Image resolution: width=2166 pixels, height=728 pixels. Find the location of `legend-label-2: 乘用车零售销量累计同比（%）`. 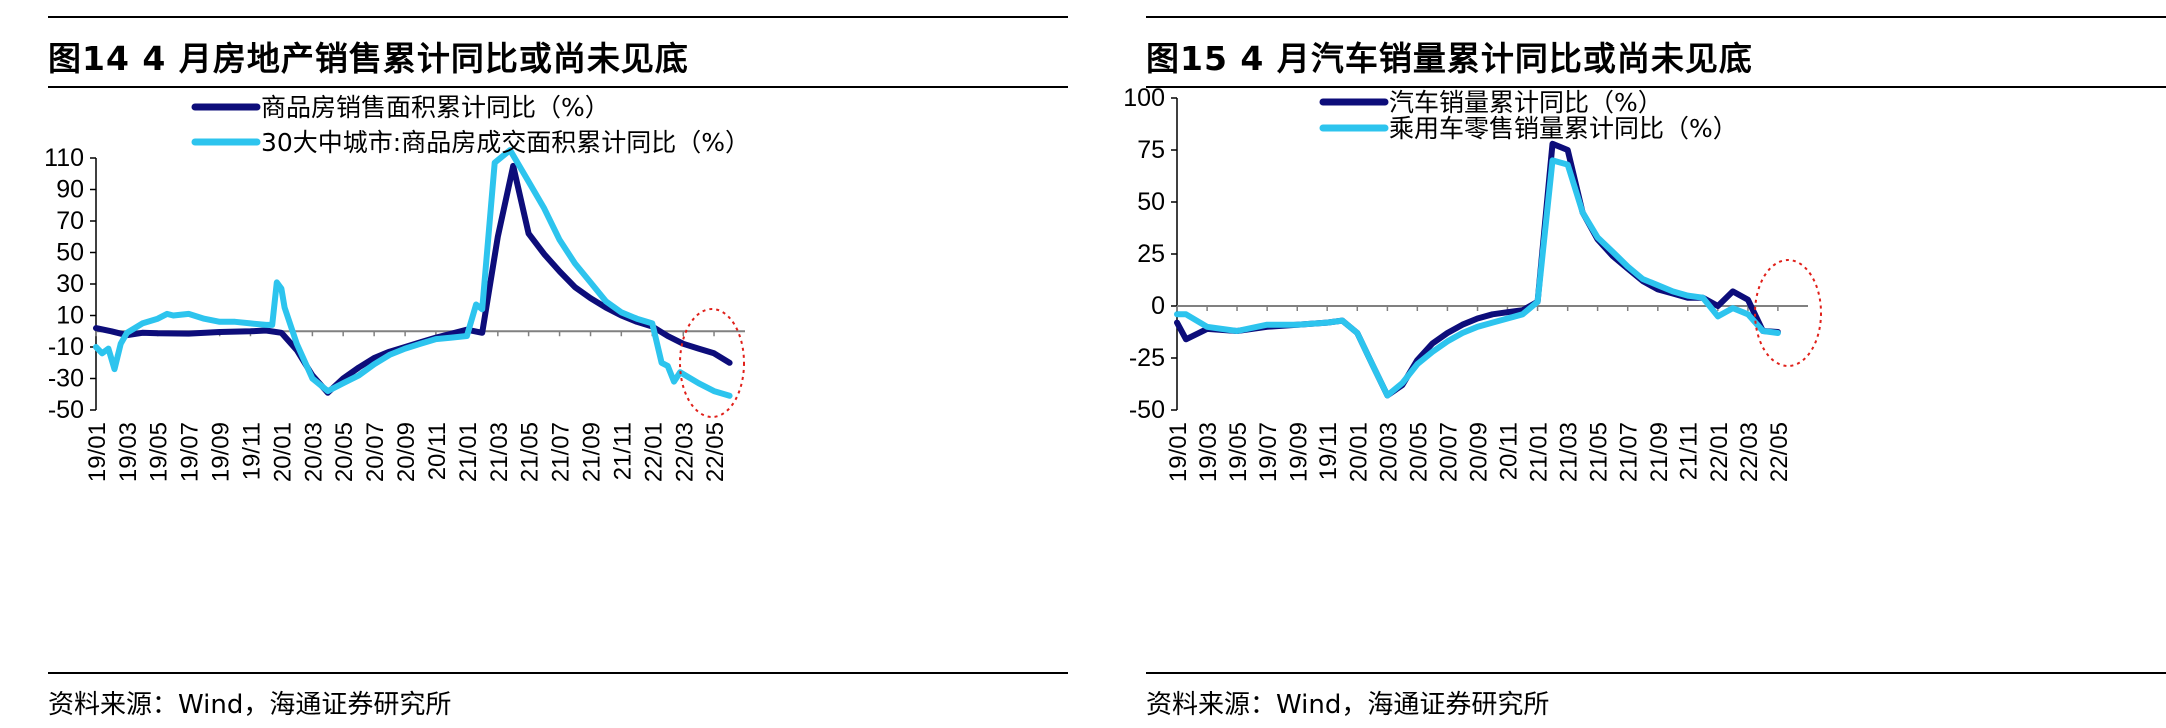

legend-label-2: 乘用车零售销量累计同比（%） is located at coordinates (1563, 128).